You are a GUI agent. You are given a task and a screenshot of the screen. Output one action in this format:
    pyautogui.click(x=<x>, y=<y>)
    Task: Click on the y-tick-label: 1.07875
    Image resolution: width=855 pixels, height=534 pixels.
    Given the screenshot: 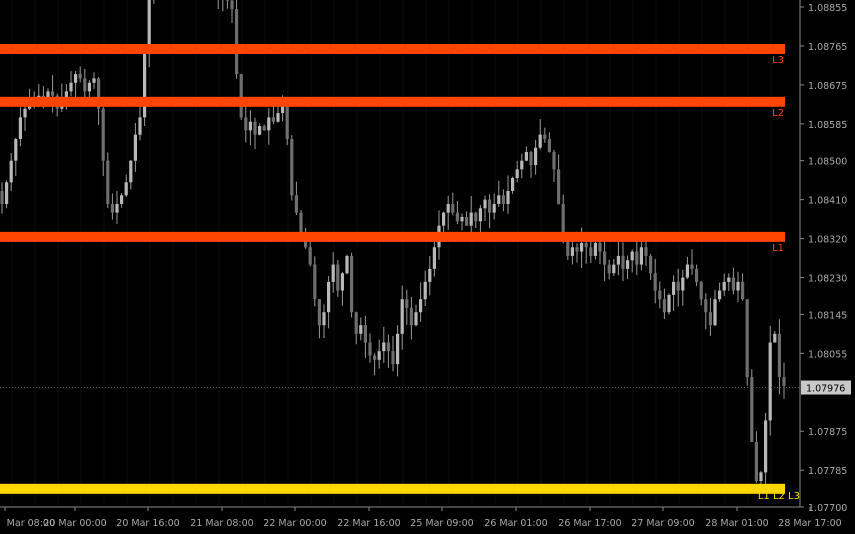 What is the action you would take?
    pyautogui.click(x=827, y=432)
    